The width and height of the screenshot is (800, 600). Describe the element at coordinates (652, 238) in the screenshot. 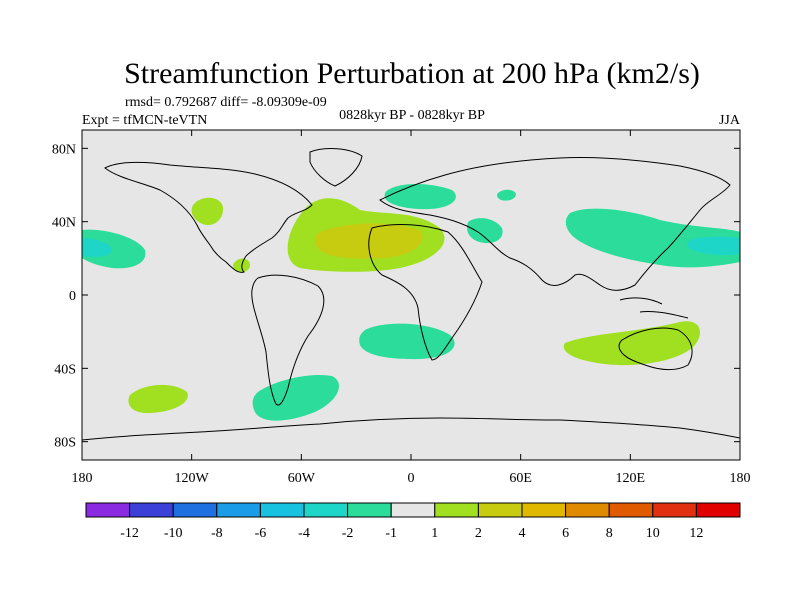

I see `contour-negative-asia` at that location.